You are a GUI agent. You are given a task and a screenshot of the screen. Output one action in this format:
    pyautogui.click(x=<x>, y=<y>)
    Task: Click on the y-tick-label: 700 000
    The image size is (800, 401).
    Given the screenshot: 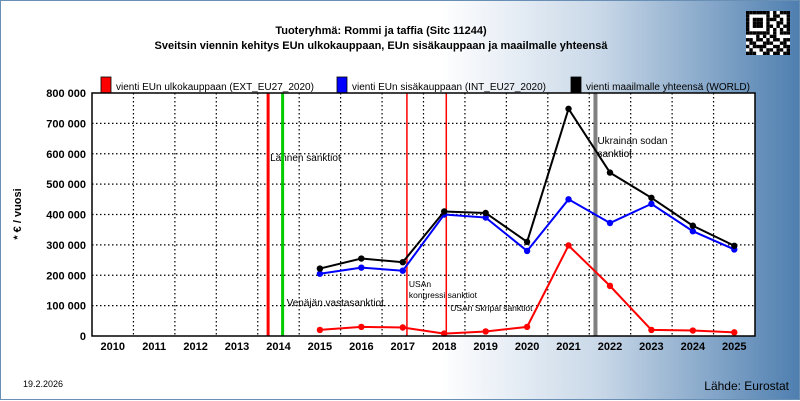 What is the action you would take?
    pyautogui.click(x=66, y=124)
    